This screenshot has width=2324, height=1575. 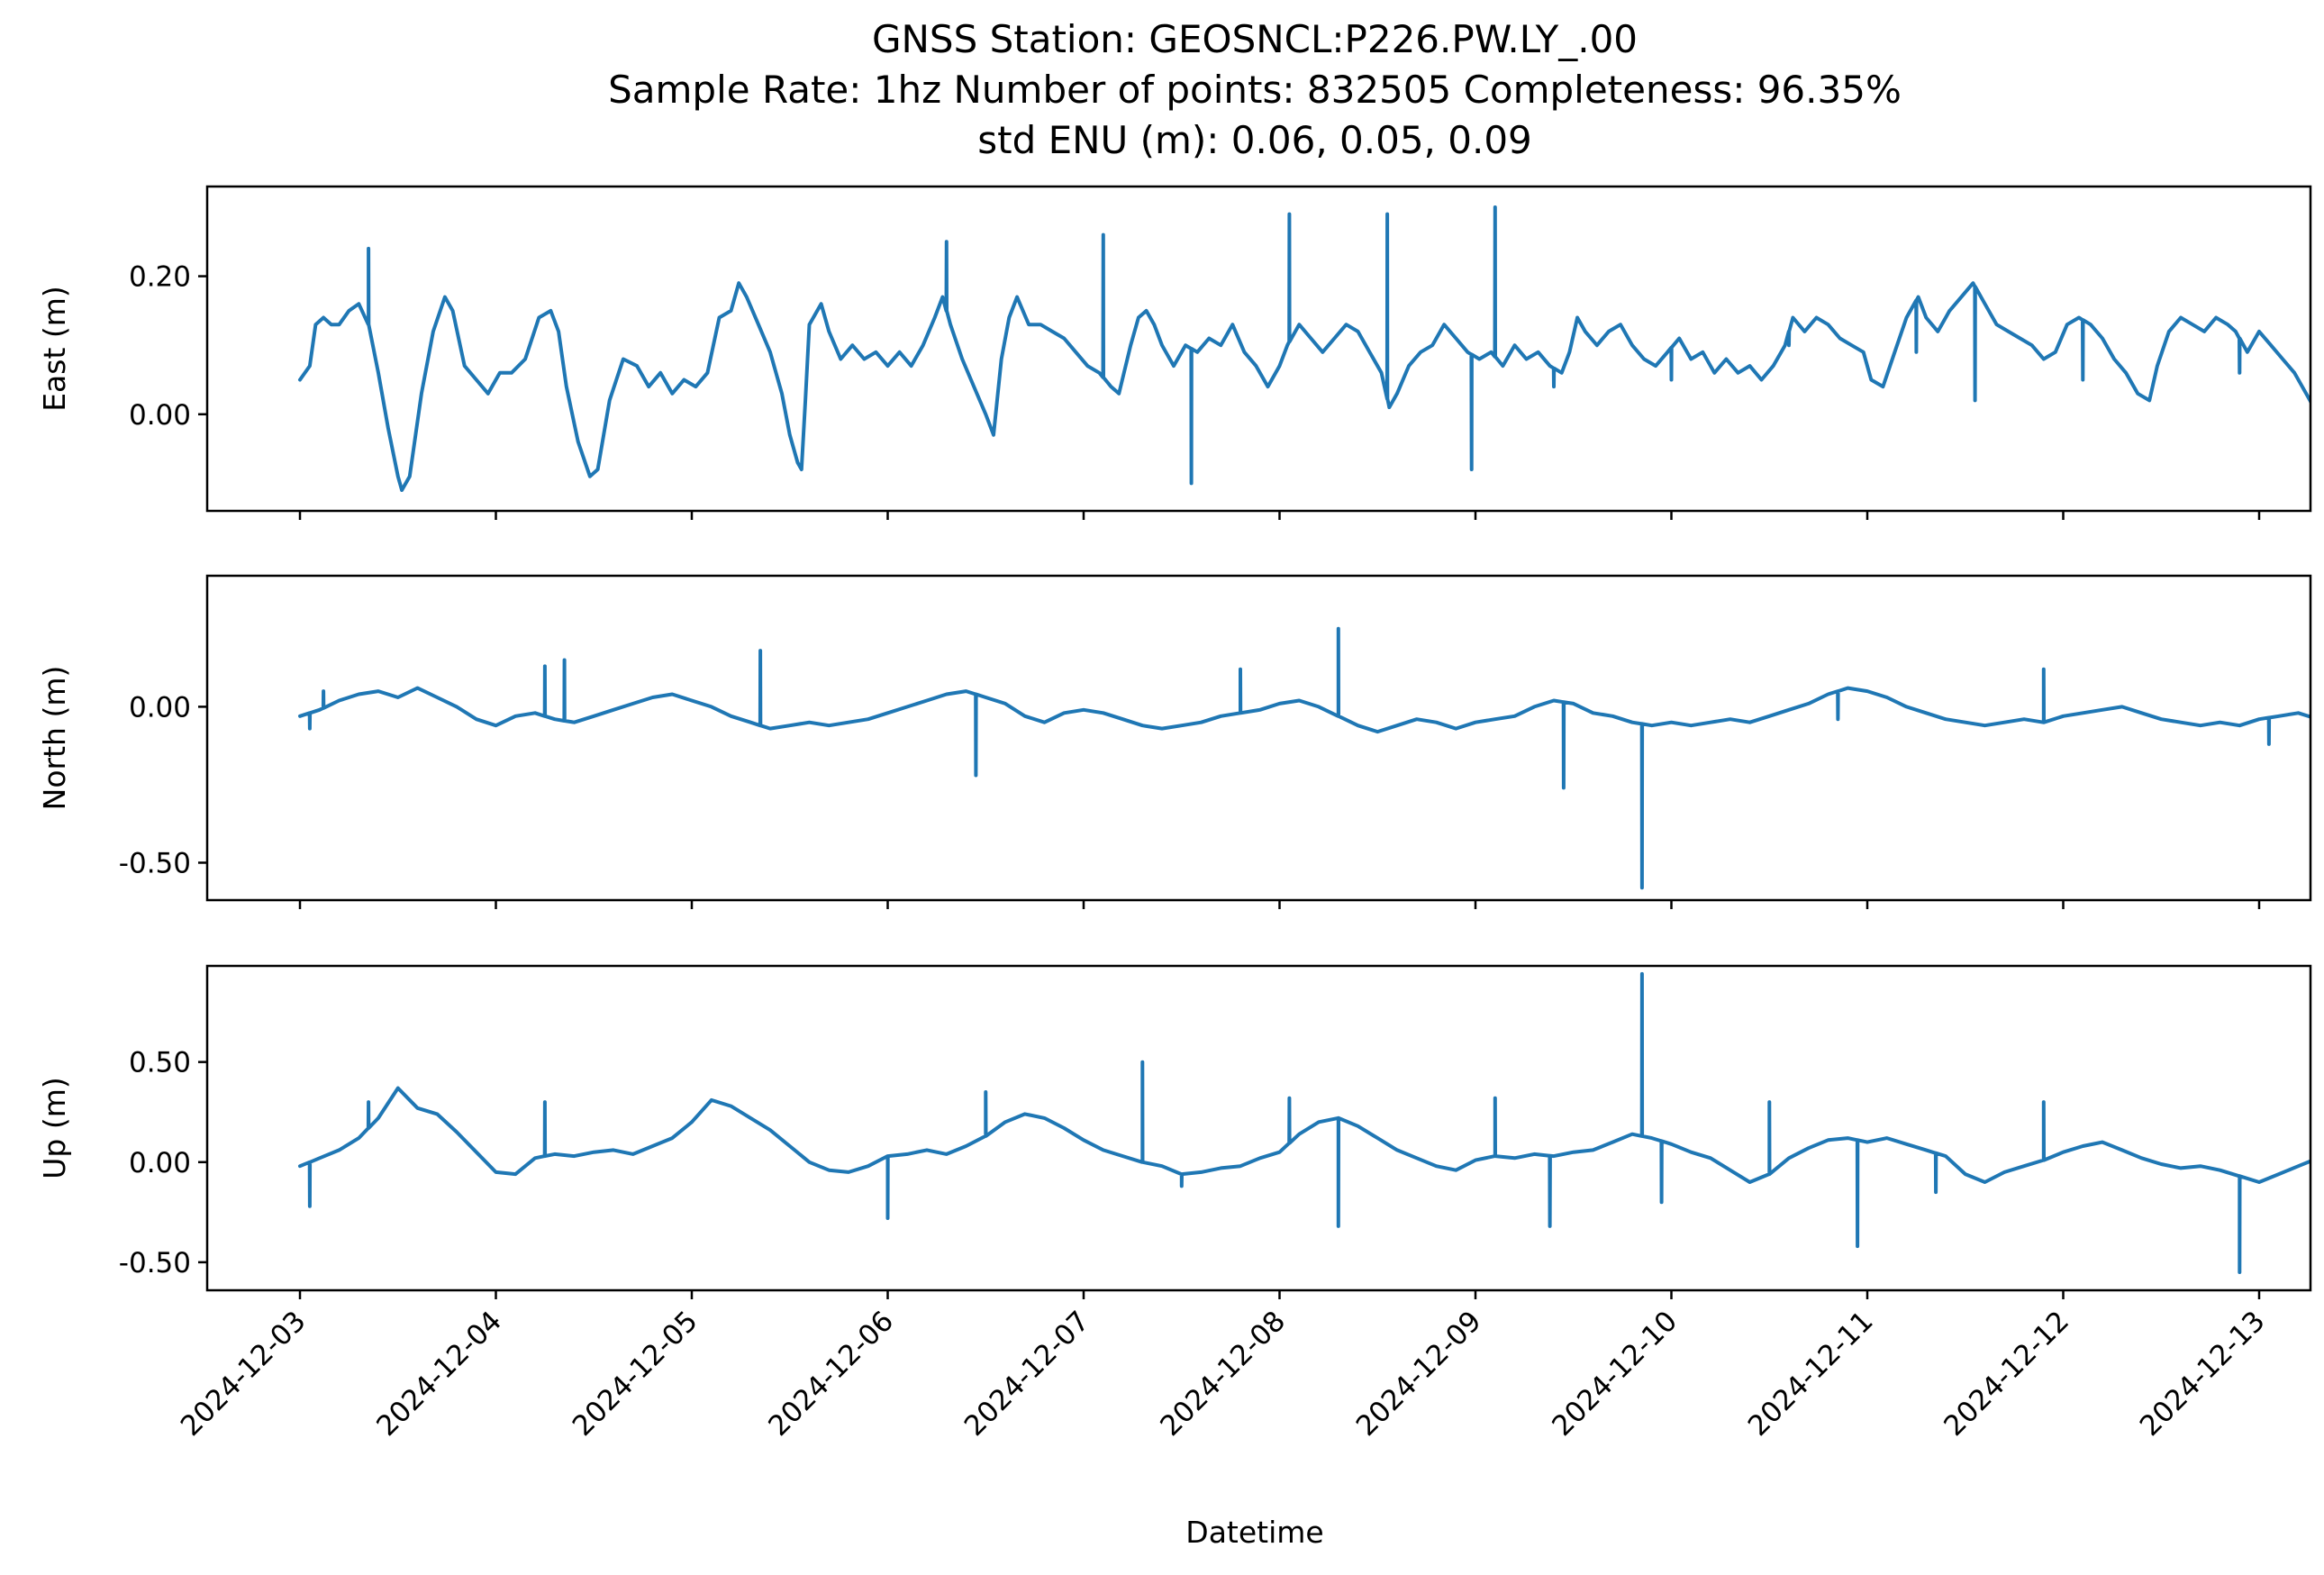 I want to click on y-axis-label-east: East (m), so click(x=55, y=349).